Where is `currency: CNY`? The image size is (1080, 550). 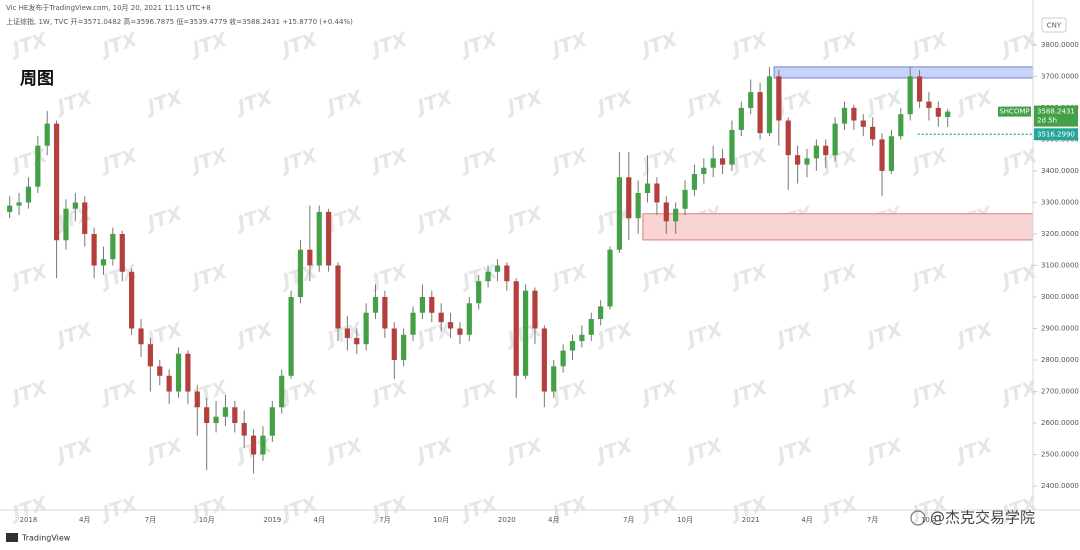
currency: CNY is located at coordinates (1054, 26).